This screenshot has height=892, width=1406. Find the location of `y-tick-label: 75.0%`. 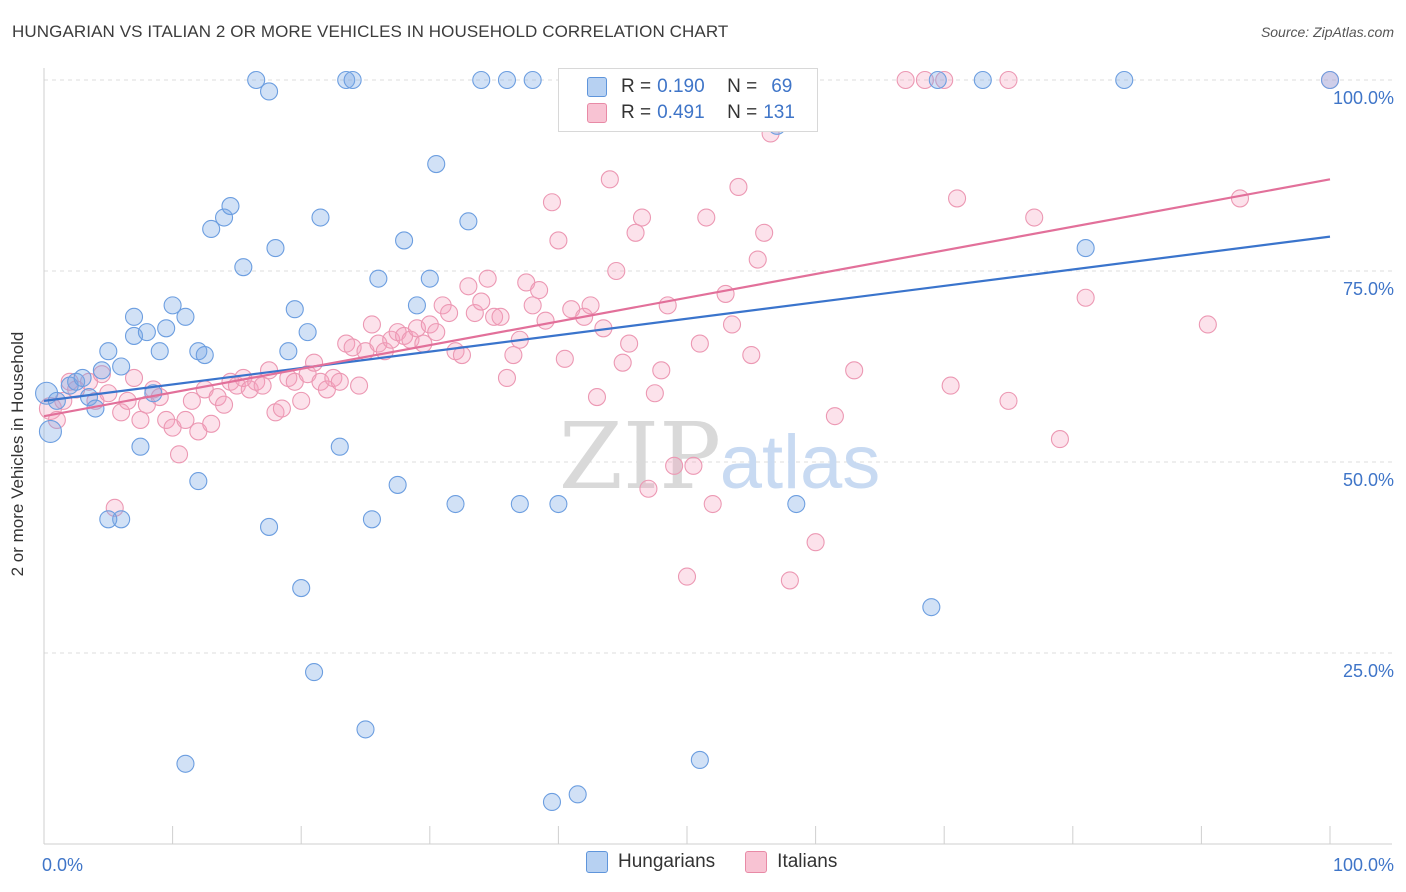

y-tick-label: 75.0% is located at coordinates (1368, 289).